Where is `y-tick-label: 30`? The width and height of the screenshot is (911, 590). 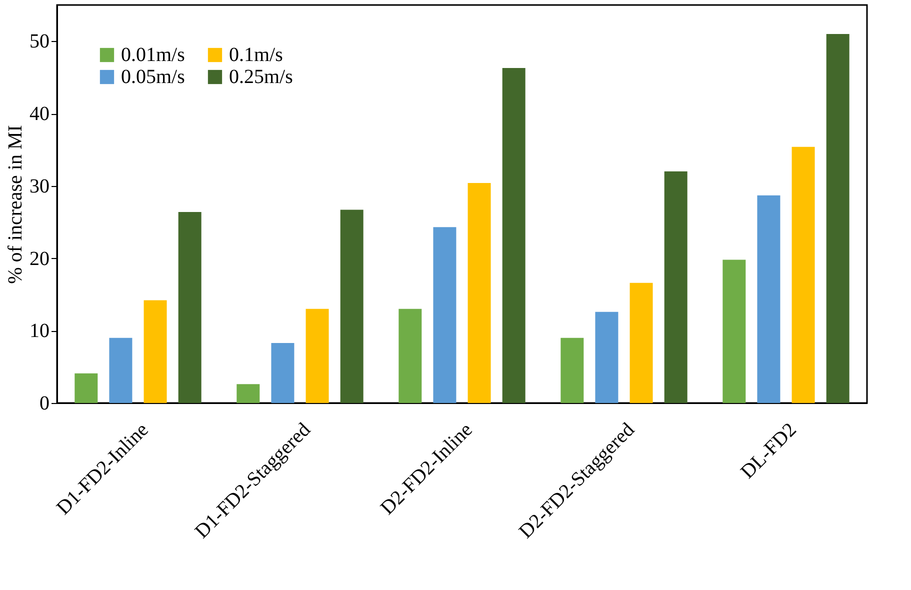
y-tick-label: 30 is located at coordinates (40, 186).